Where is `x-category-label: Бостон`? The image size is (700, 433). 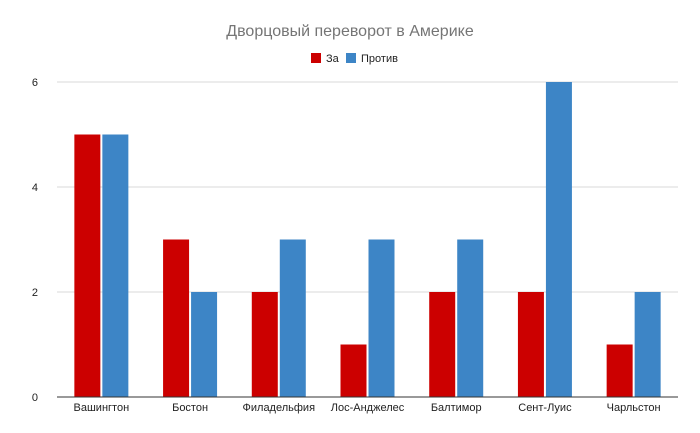 x-category-label: Бостон is located at coordinates (190, 408).